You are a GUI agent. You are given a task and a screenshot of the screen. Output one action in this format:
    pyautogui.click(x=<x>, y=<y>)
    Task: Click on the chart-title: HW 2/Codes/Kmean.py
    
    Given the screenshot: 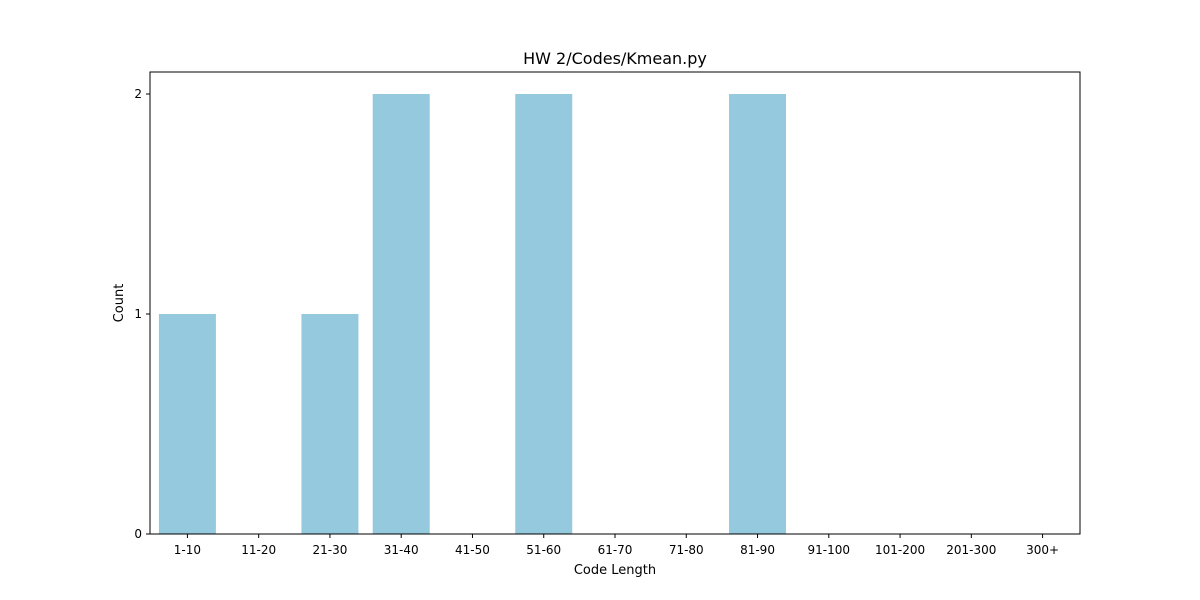 What is the action you would take?
    pyautogui.click(x=615, y=58)
    